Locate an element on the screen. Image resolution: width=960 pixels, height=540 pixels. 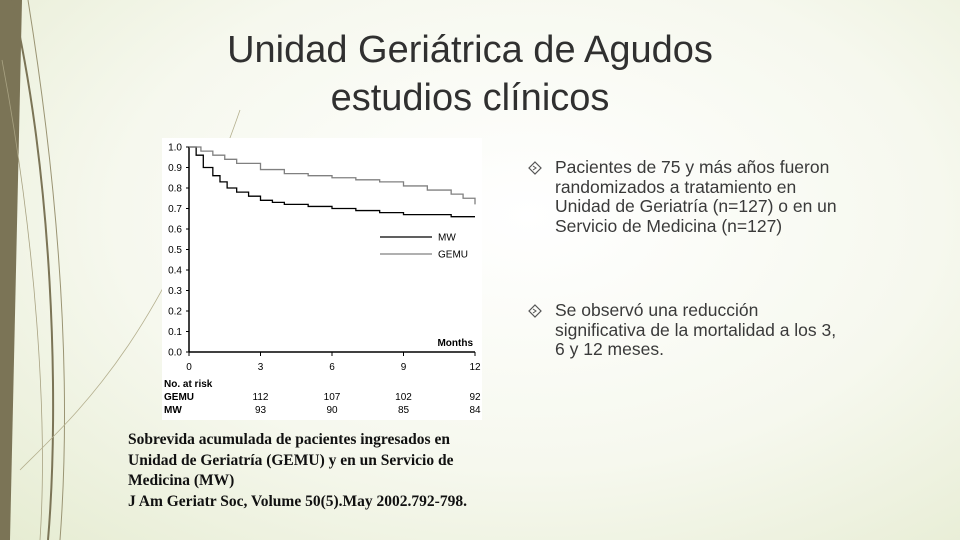
legend-label-gemu: GEMU is located at coordinates (453, 255).